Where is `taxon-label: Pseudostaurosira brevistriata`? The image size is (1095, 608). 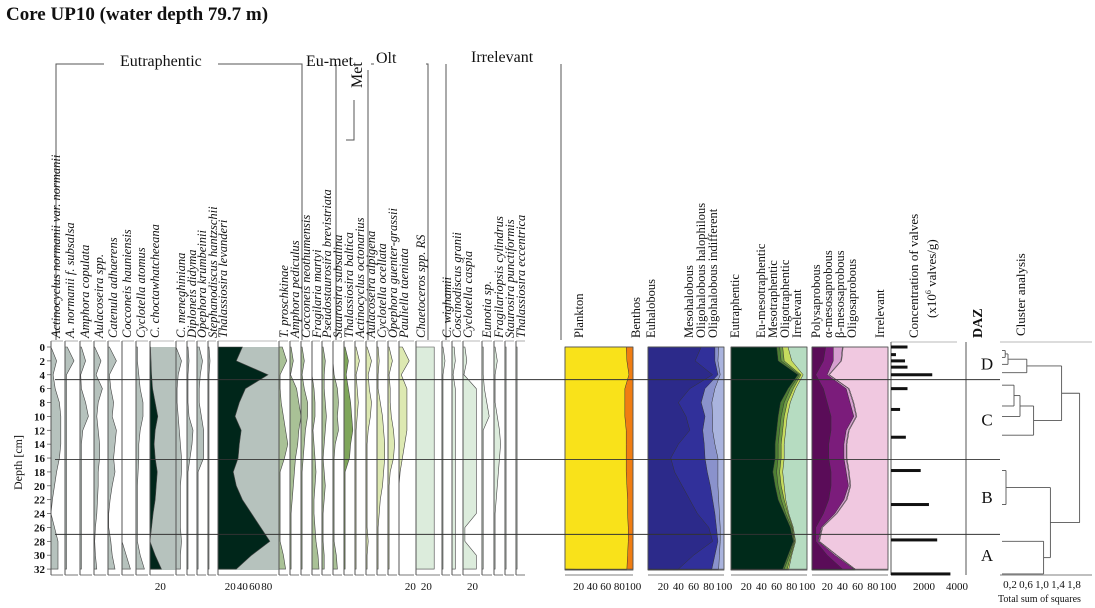 taxon-label: Pseudostaurosira brevistriata is located at coordinates (327, 264).